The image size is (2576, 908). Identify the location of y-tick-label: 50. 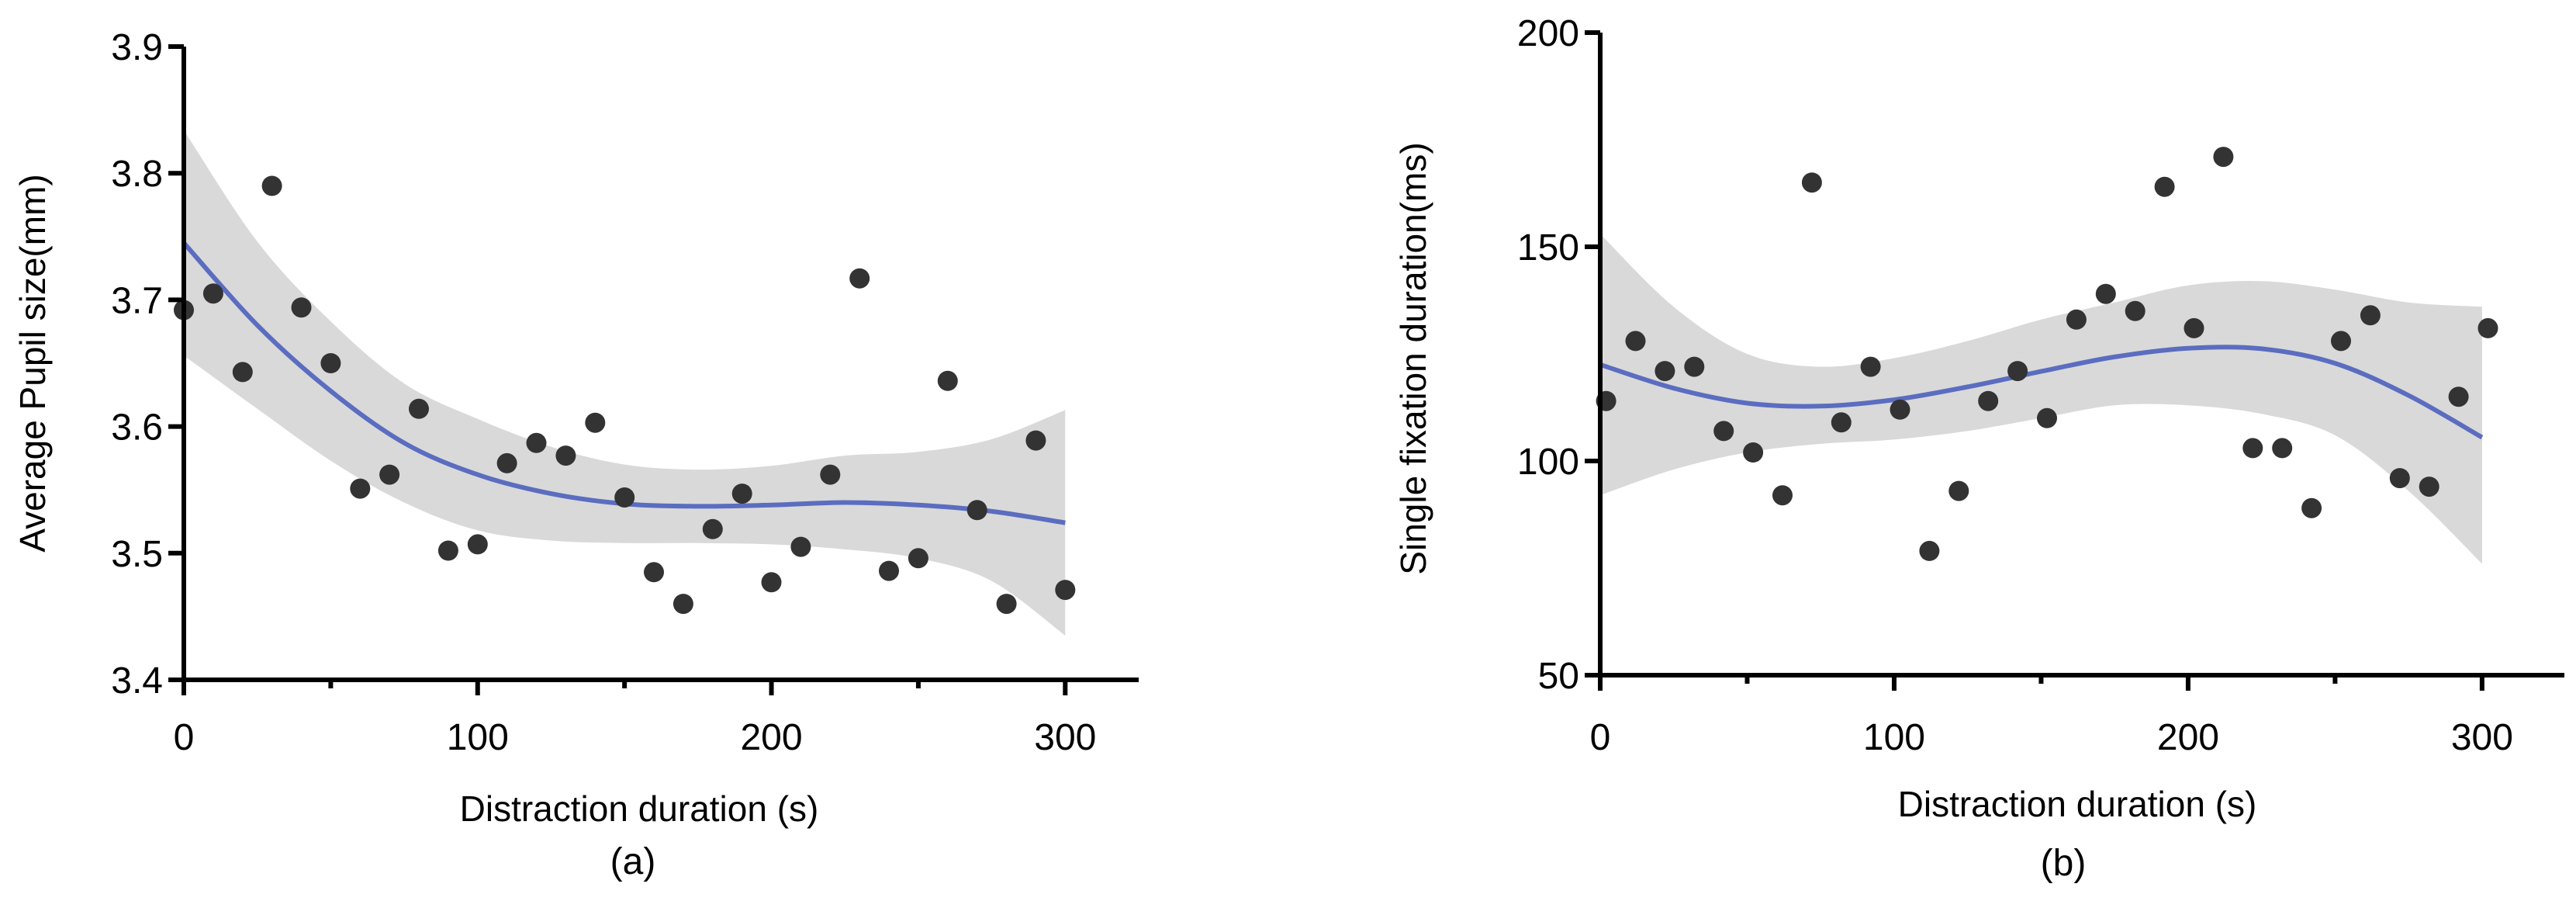
(1558, 676).